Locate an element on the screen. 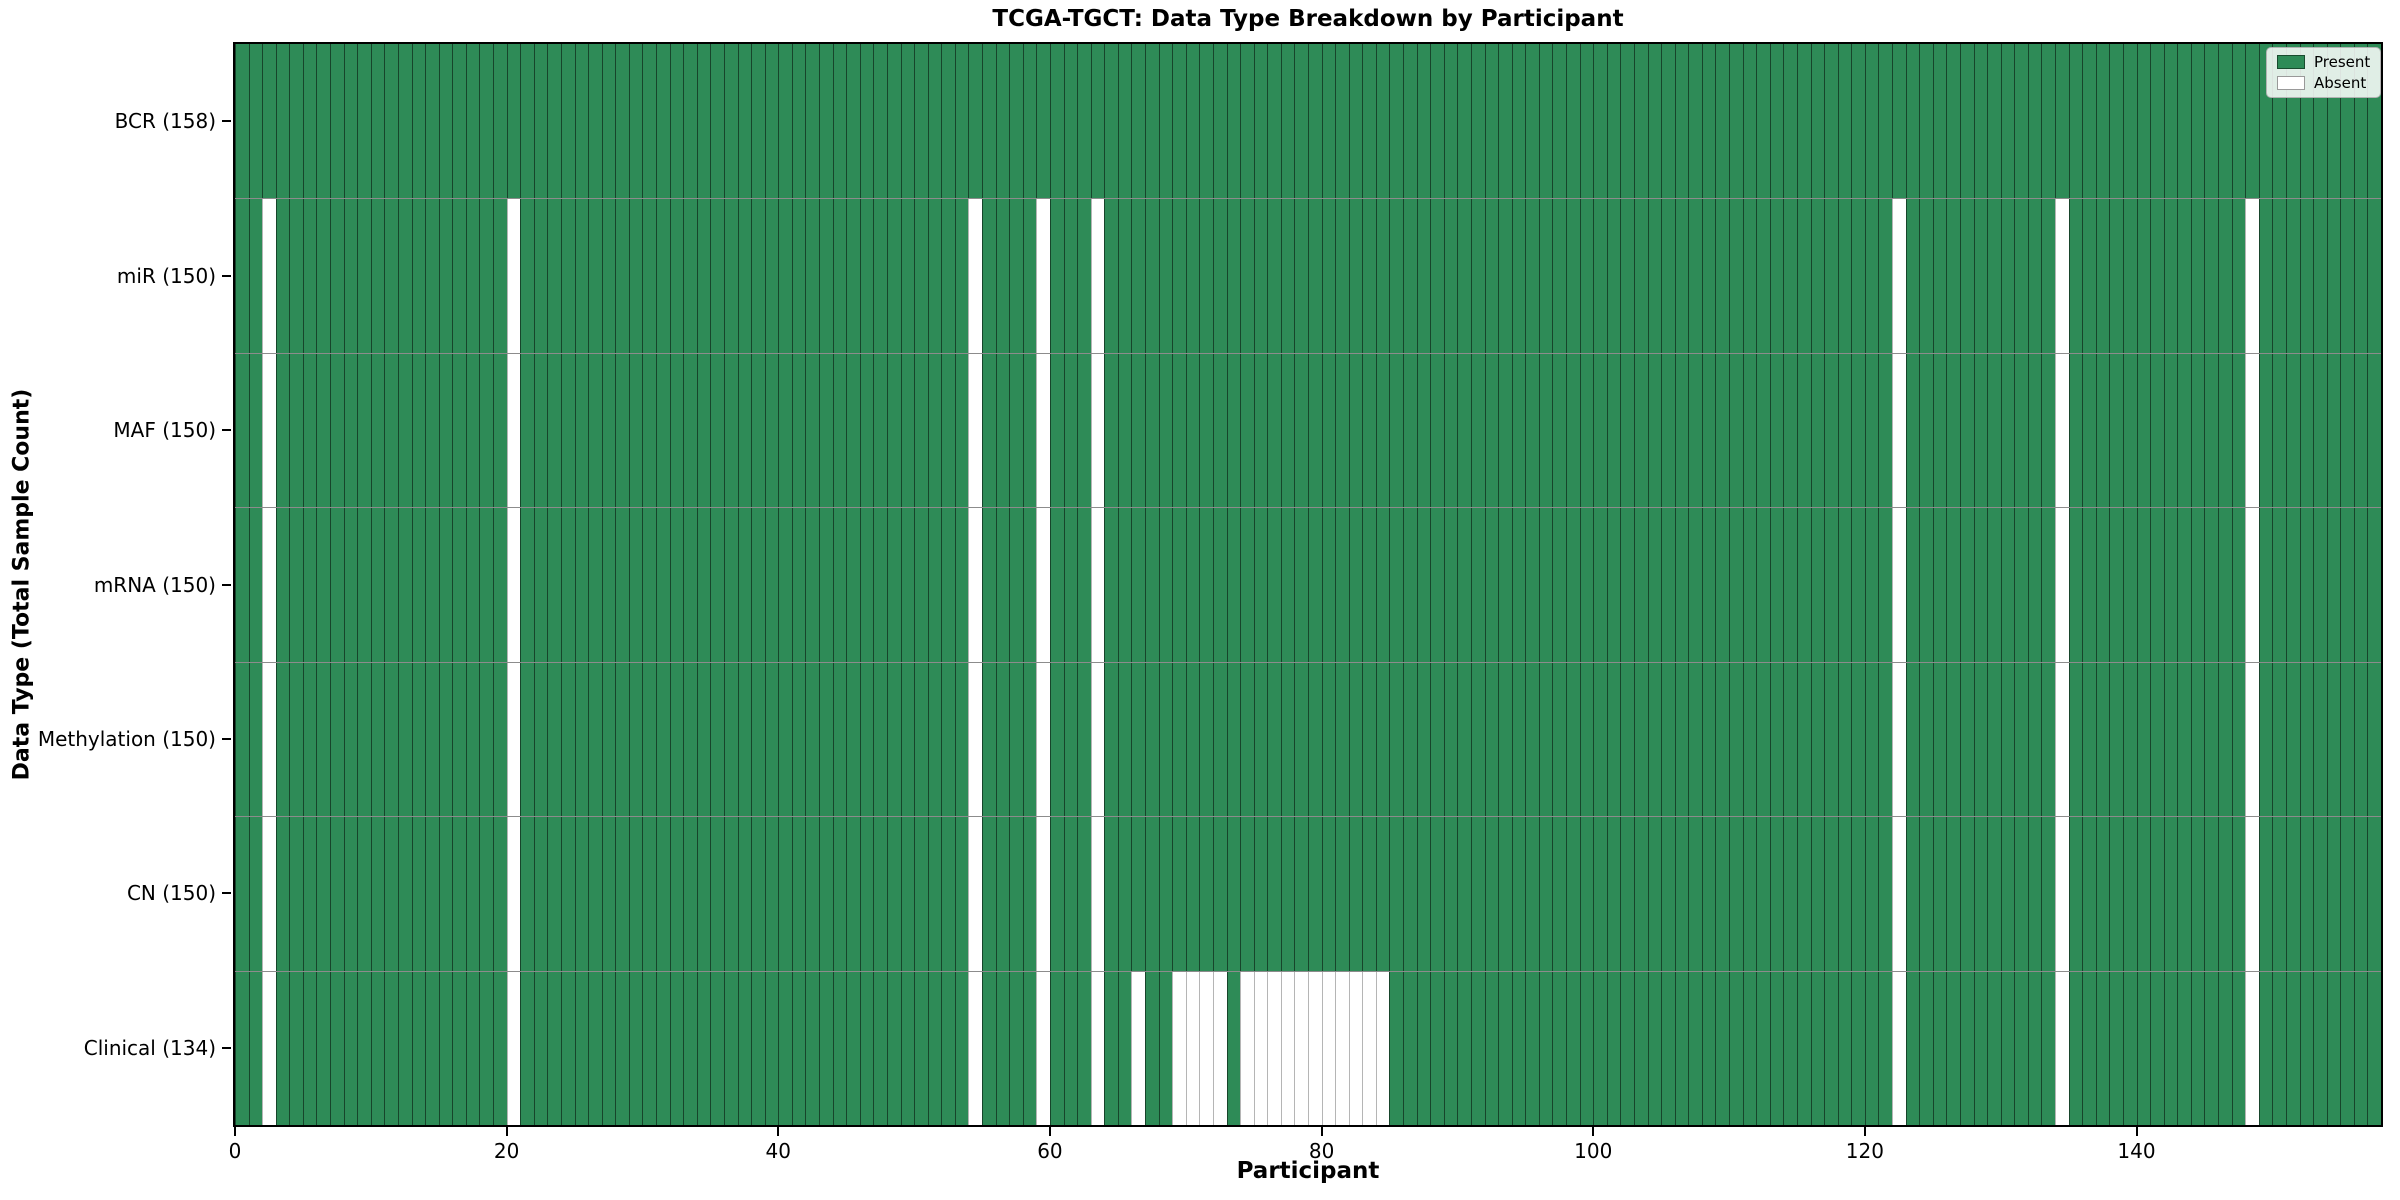 The image size is (2400, 1200). legend-entry-absent: Absent is located at coordinates (2323, 83).